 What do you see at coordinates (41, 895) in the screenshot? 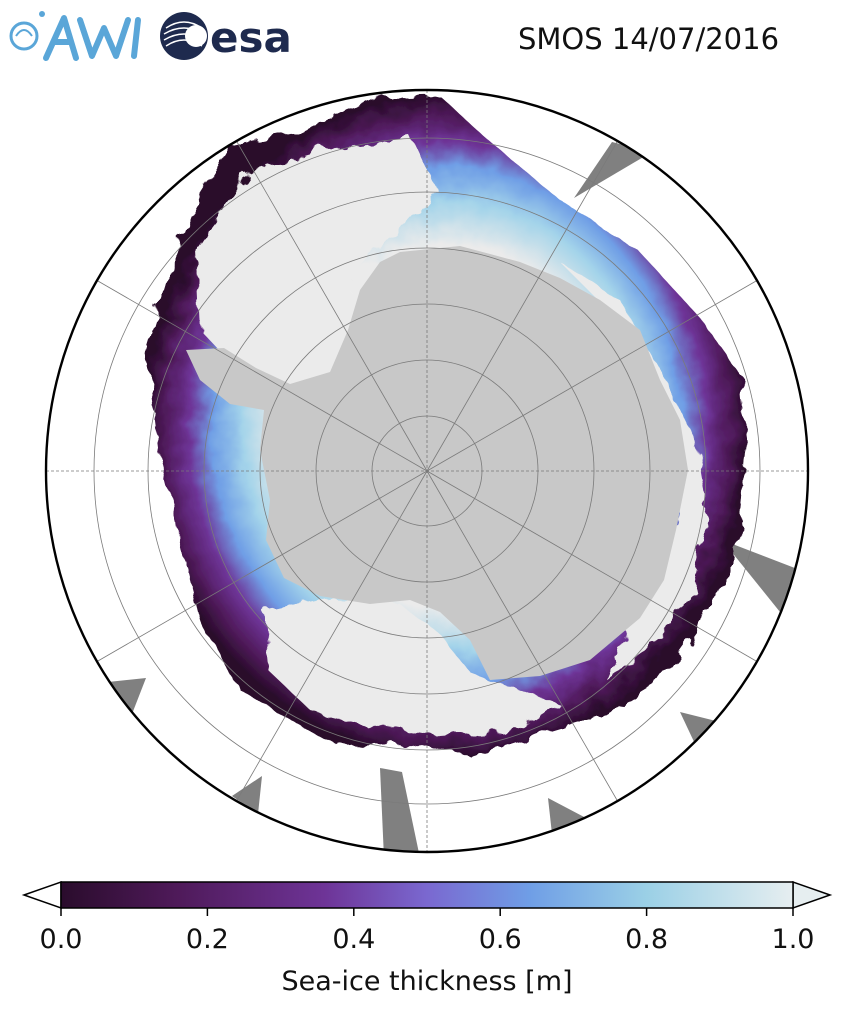
I see `colorbar-extend-min` at bounding box center [41, 895].